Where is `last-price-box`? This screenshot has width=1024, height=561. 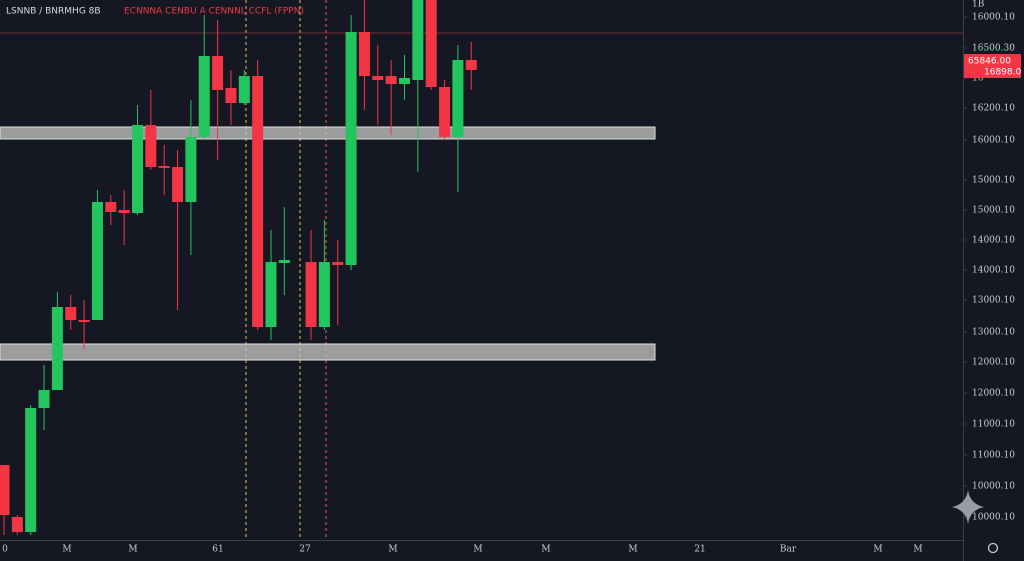
last-price-box is located at coordinates (992, 66).